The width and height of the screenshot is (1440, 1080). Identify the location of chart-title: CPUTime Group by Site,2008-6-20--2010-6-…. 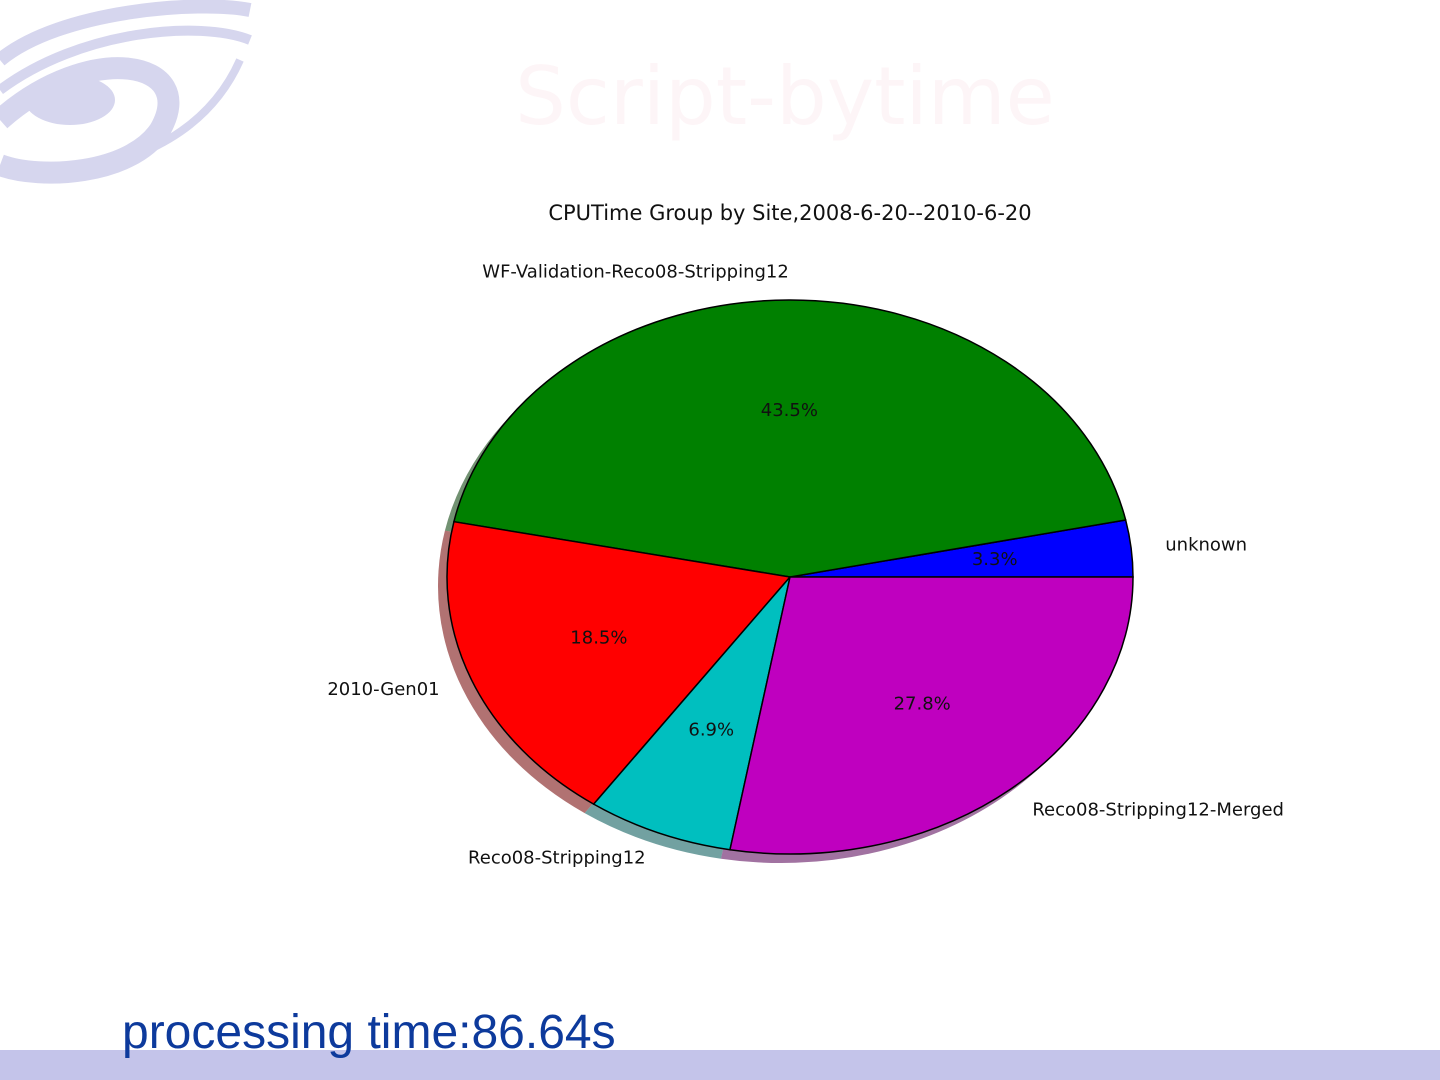
(789, 213).